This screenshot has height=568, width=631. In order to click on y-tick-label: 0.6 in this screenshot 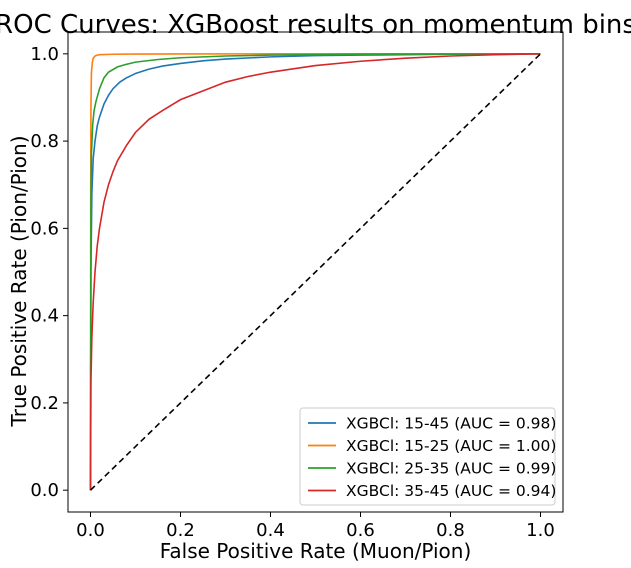, I will do `click(44, 228)`.